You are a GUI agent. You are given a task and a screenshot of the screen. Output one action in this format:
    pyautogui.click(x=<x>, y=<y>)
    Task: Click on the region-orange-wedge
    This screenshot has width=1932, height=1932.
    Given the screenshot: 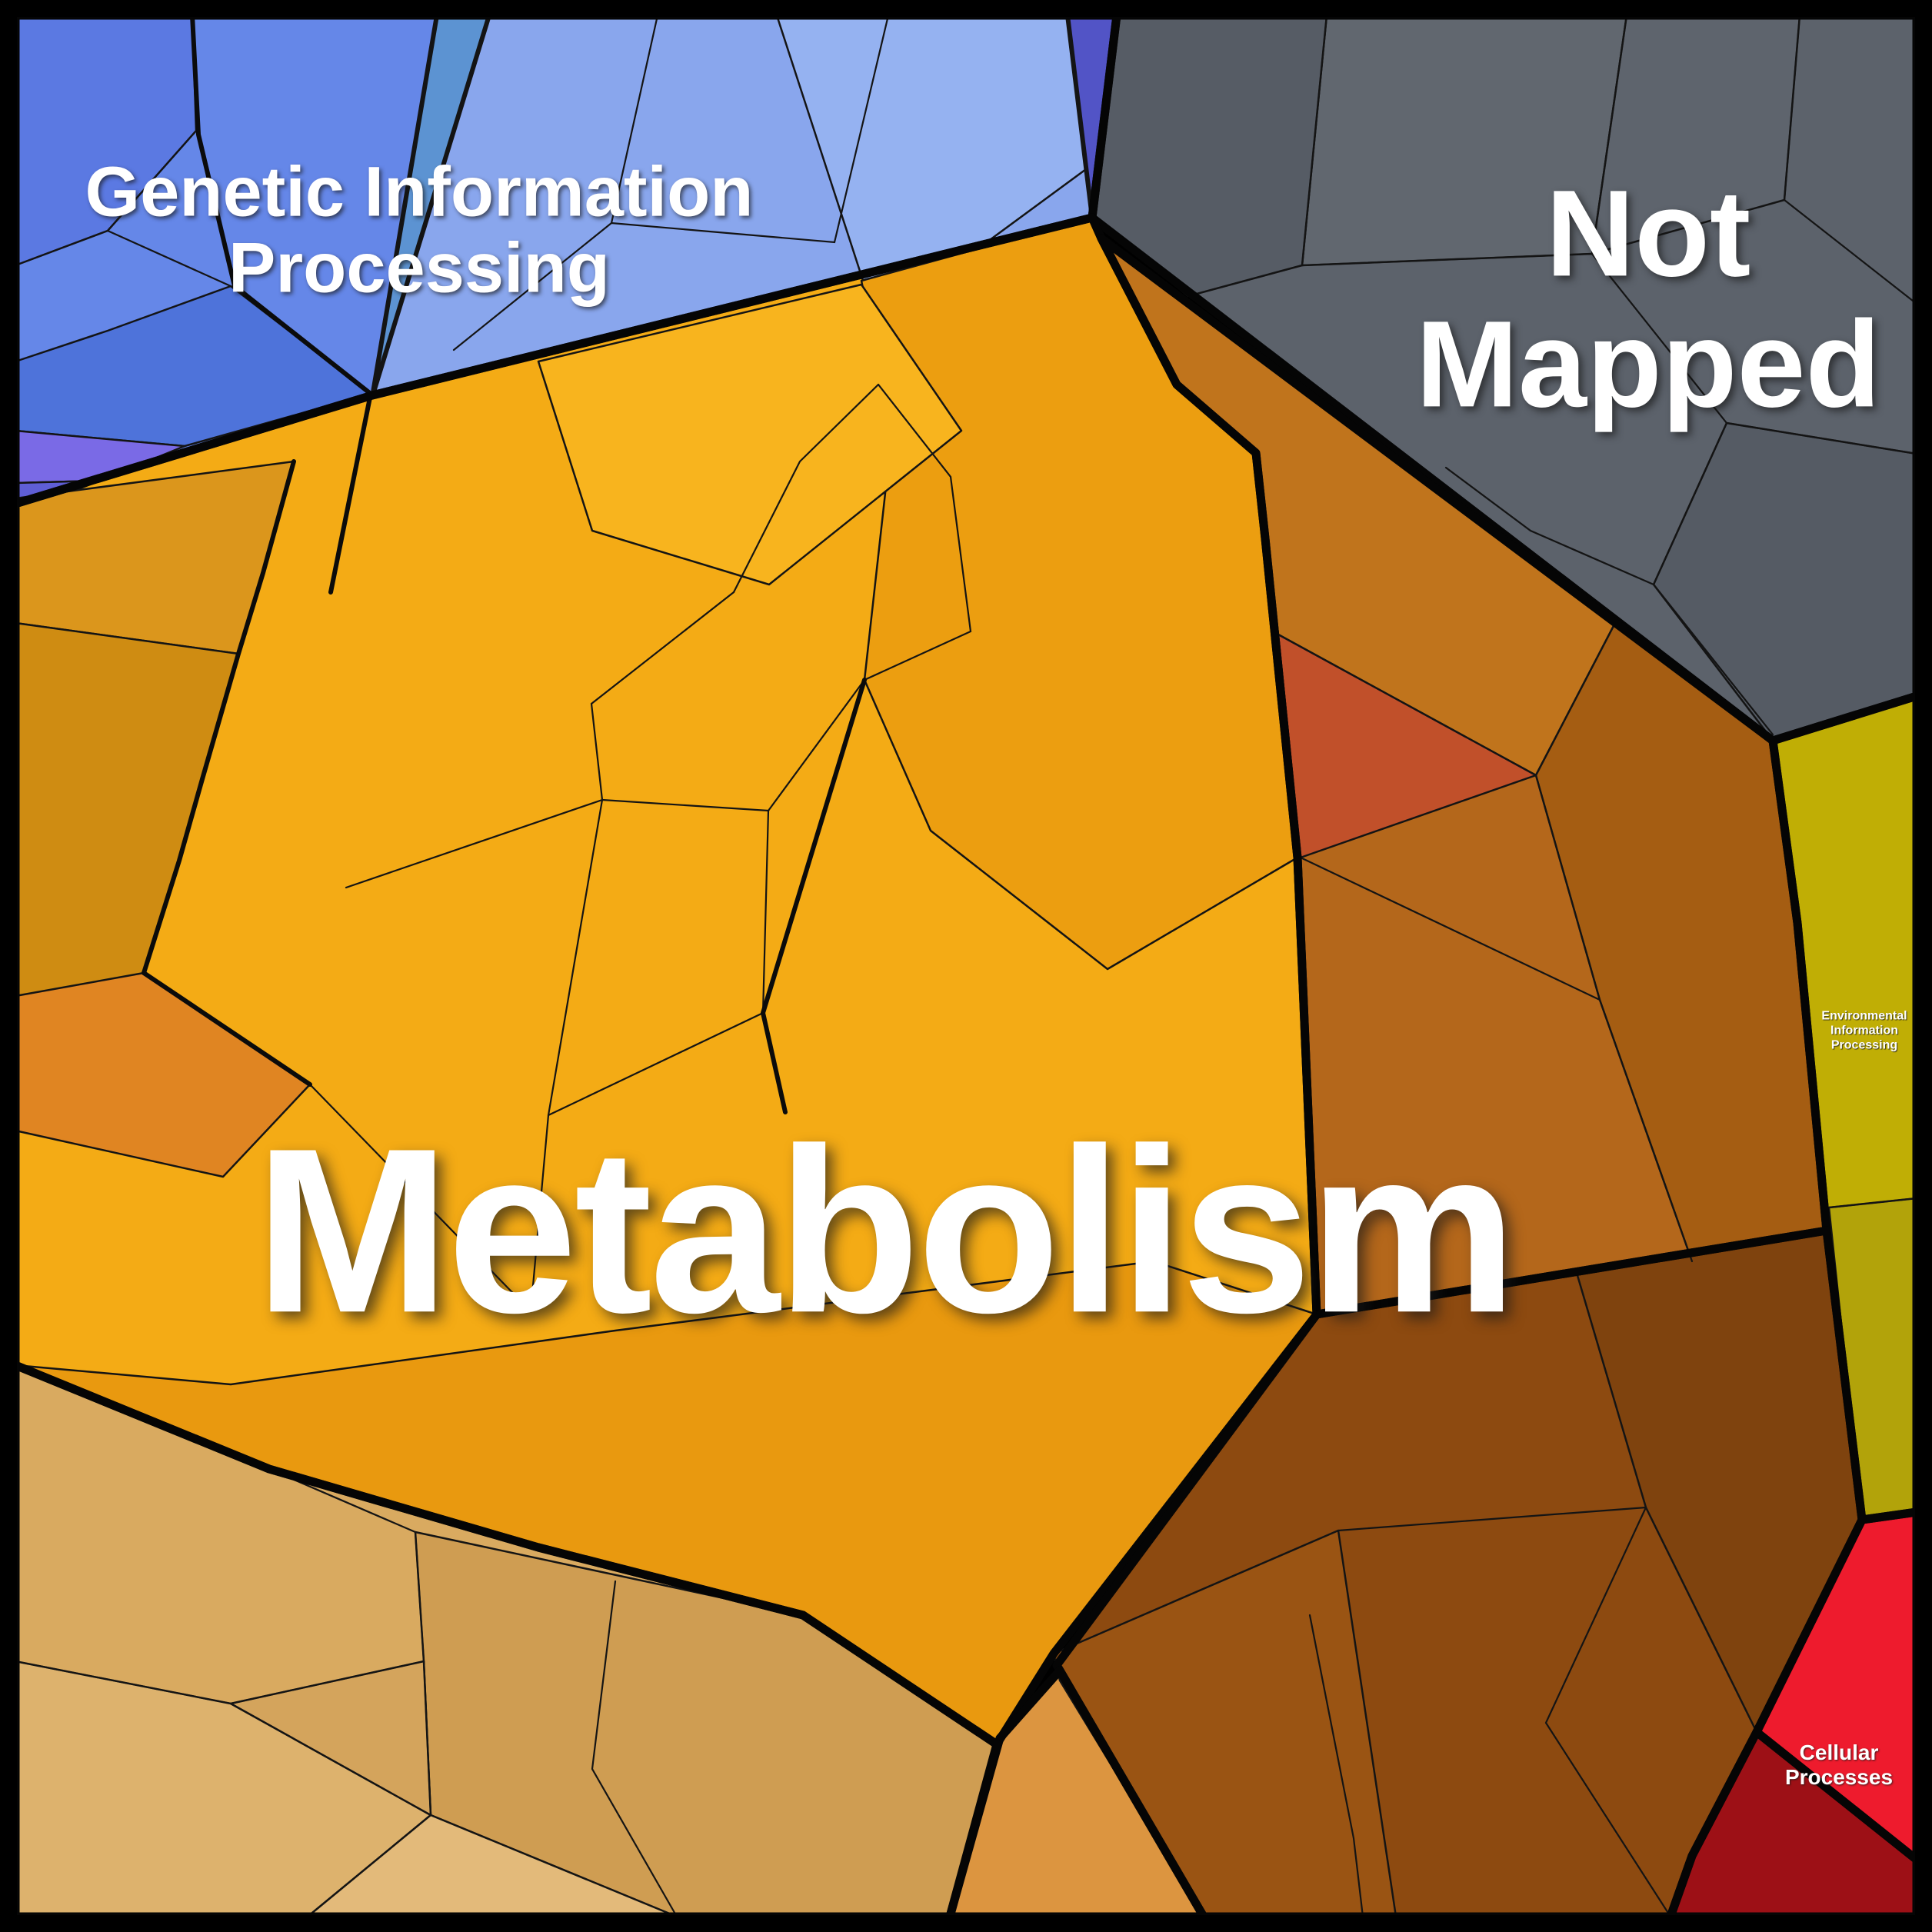 What is the action you would take?
    pyautogui.click(x=1077, y=1794)
    